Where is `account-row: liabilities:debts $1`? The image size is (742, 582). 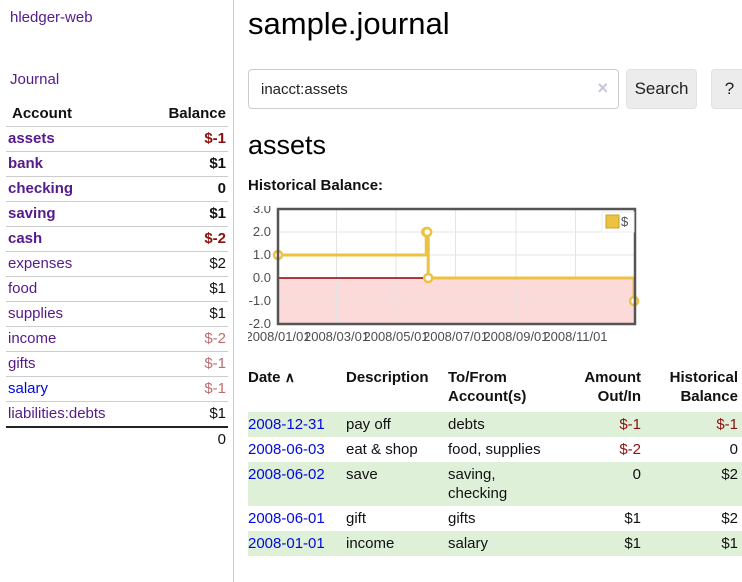 account-row: liabilities:debts $1 is located at coordinates (117, 414).